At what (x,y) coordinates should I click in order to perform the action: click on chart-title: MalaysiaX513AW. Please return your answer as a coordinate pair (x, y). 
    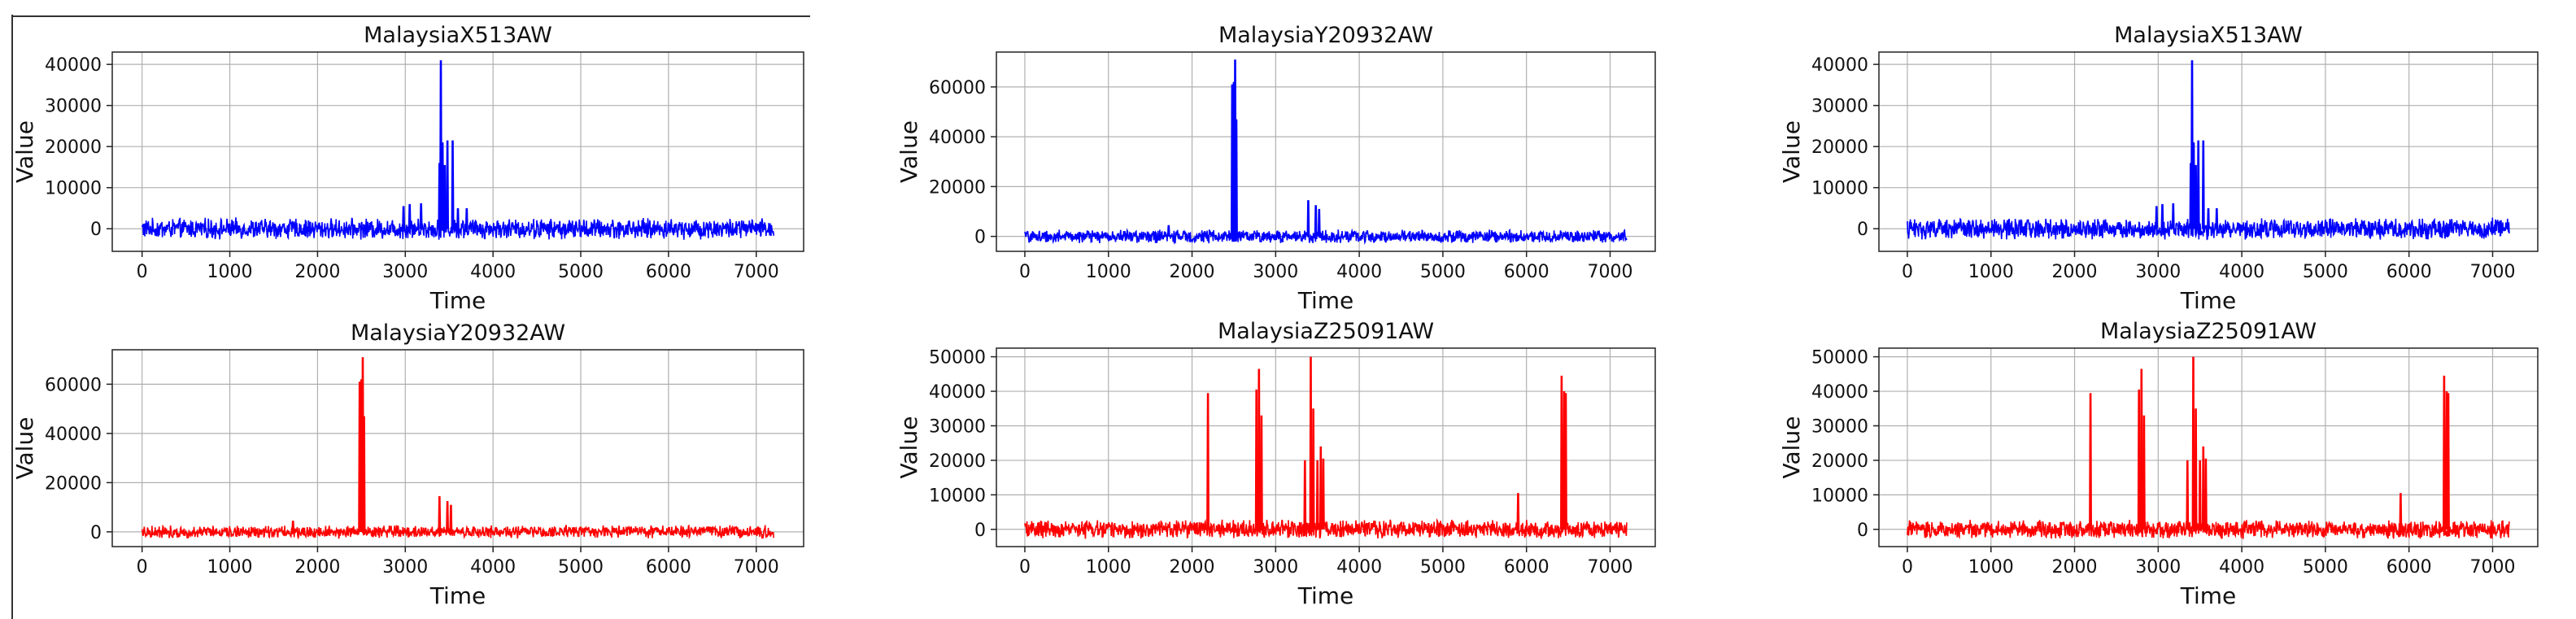
    Looking at the image, I should click on (458, 35).